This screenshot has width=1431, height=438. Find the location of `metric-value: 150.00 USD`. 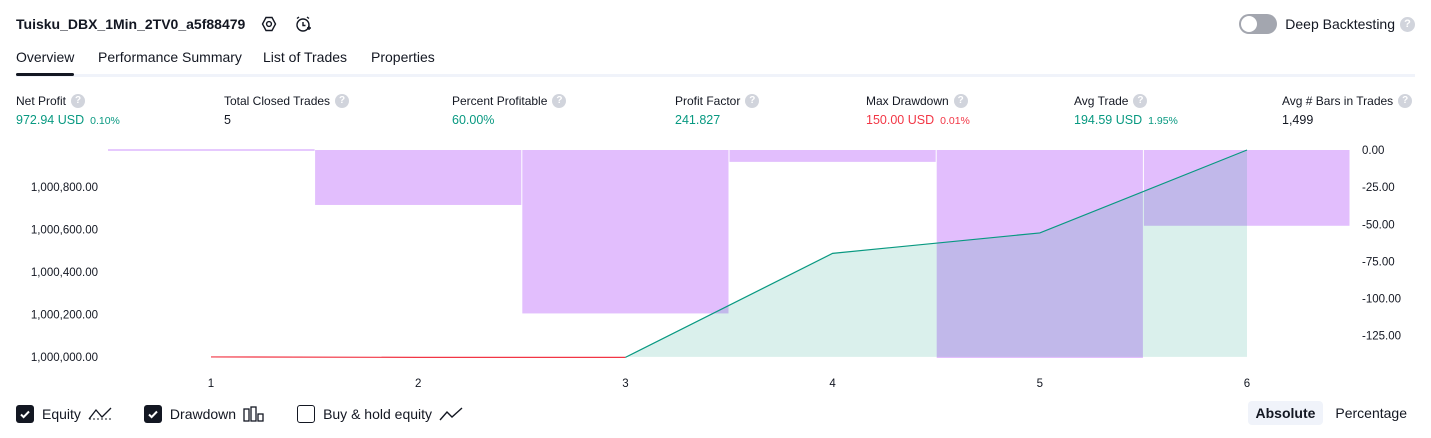

metric-value: 150.00 USD is located at coordinates (900, 120).